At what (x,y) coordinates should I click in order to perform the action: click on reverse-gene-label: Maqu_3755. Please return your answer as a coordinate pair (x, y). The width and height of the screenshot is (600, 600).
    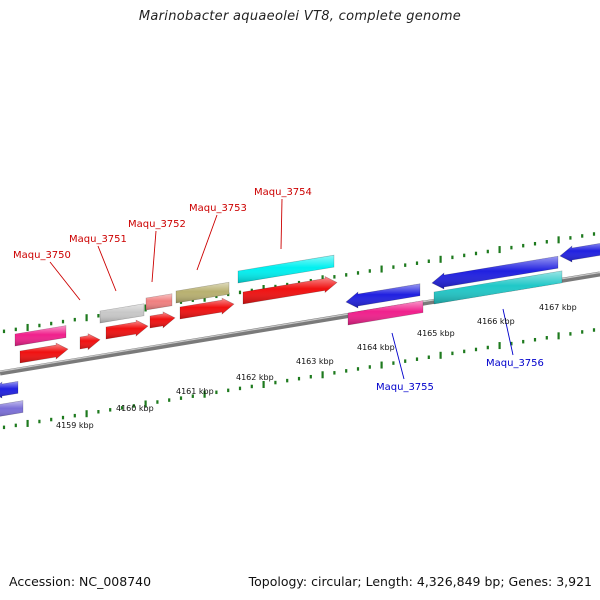
    Looking at the image, I should click on (405, 387).